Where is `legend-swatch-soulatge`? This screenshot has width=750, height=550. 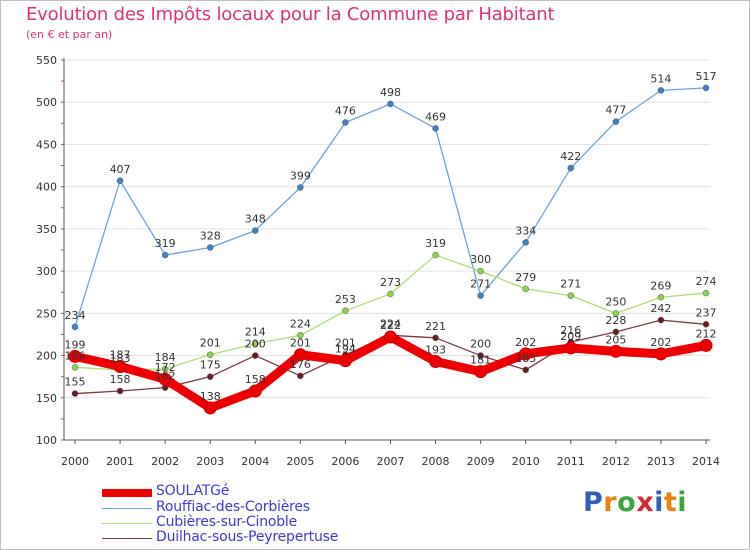
legend-swatch-soulatge is located at coordinates (127, 493).